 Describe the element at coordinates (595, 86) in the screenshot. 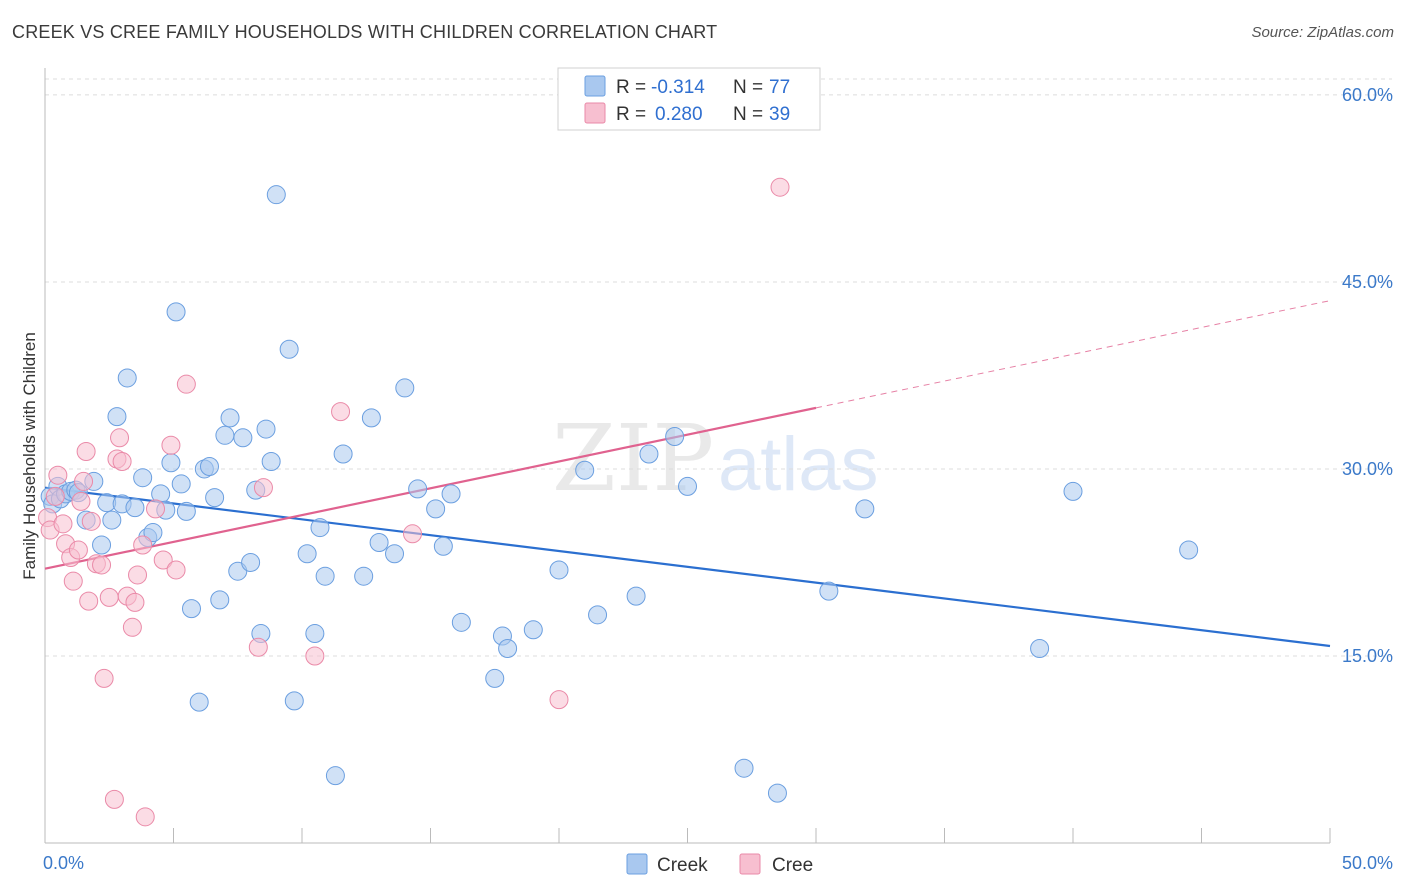

I see `creek-legend-swatch` at that location.